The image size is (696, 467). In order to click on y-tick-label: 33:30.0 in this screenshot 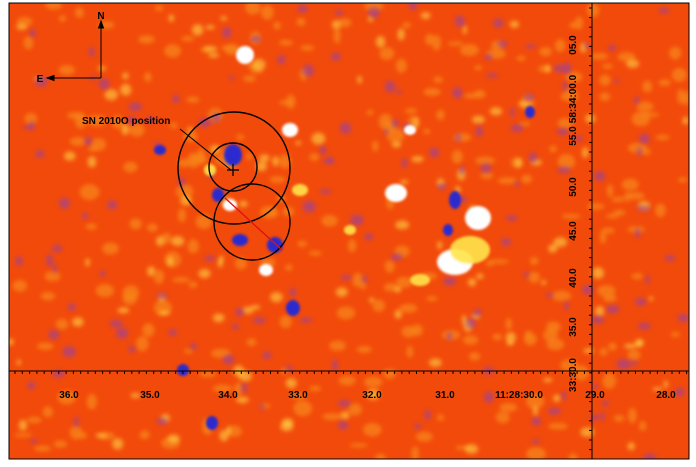, I will do `click(573, 375)`.